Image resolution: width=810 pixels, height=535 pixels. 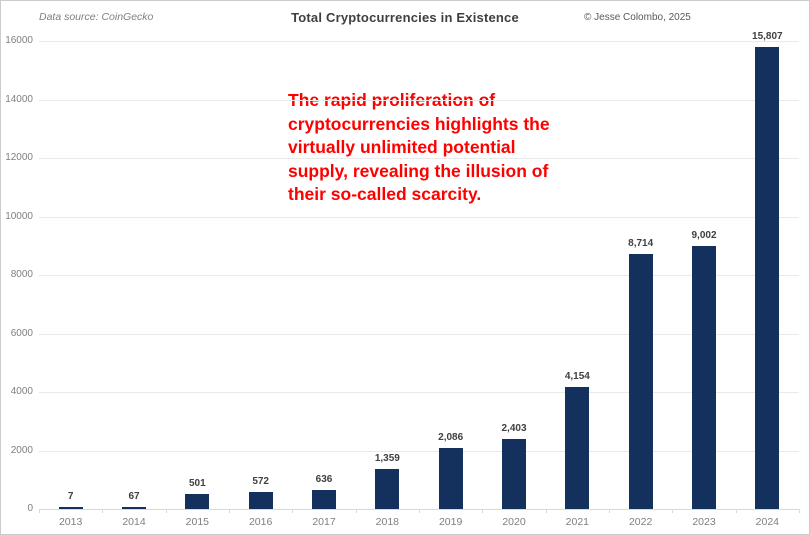 What do you see at coordinates (704, 235) in the screenshot?
I see `bar-value-label: 9,002` at bounding box center [704, 235].